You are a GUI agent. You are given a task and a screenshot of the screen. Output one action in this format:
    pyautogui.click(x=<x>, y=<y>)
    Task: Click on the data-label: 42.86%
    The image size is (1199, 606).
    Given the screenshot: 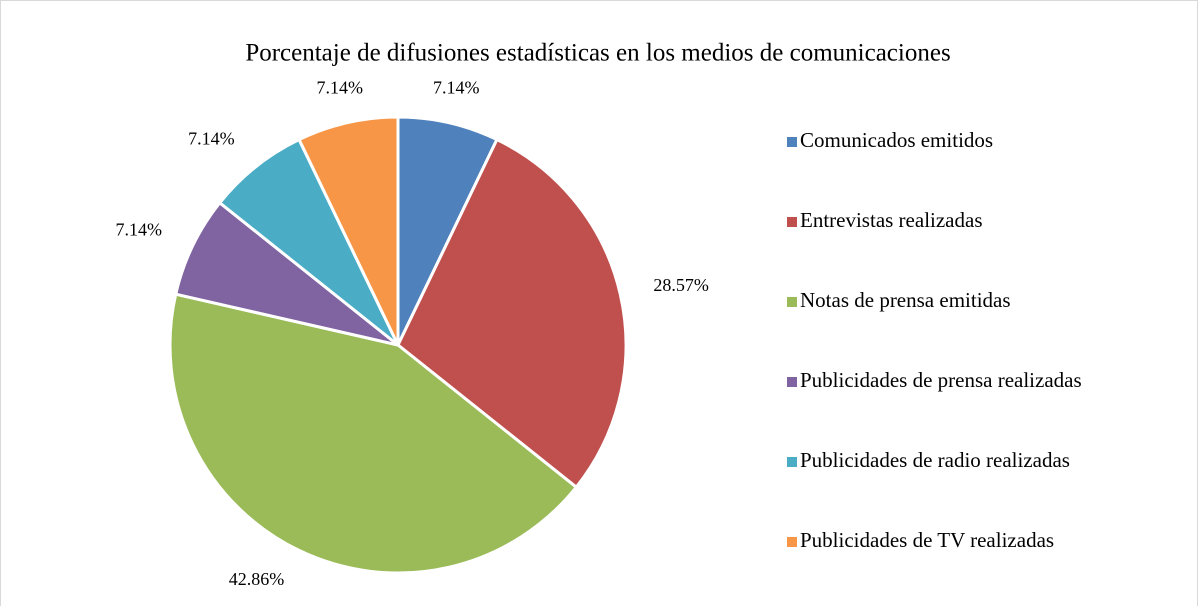 What is the action you would take?
    pyautogui.click(x=257, y=579)
    